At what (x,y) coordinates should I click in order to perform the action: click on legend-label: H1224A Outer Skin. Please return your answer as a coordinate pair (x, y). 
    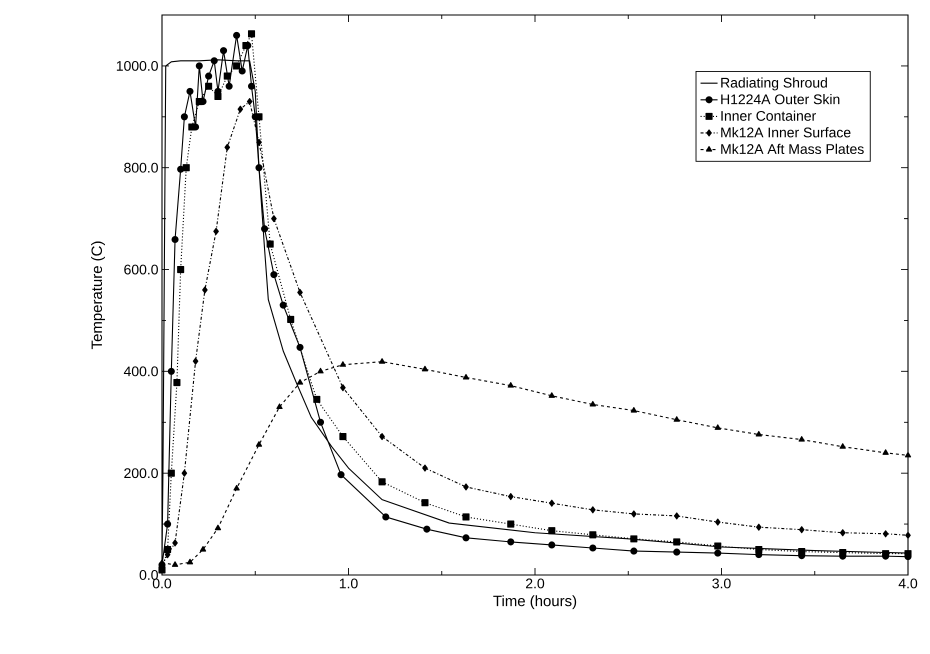
    Looking at the image, I should click on (780, 99).